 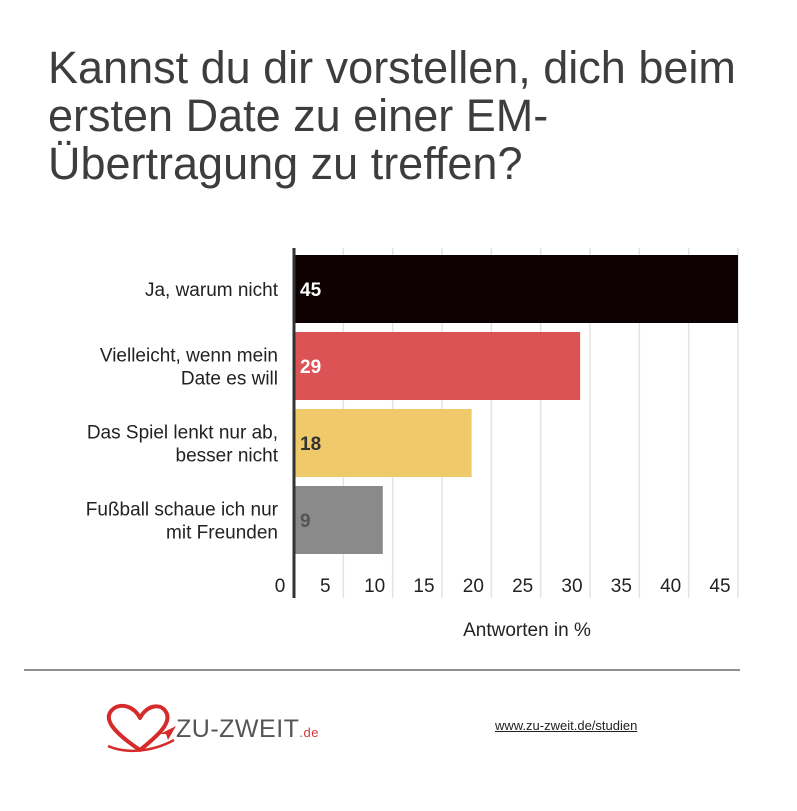 I want to click on category-label-line: Ja, warum nicht, so click(x=212, y=290).